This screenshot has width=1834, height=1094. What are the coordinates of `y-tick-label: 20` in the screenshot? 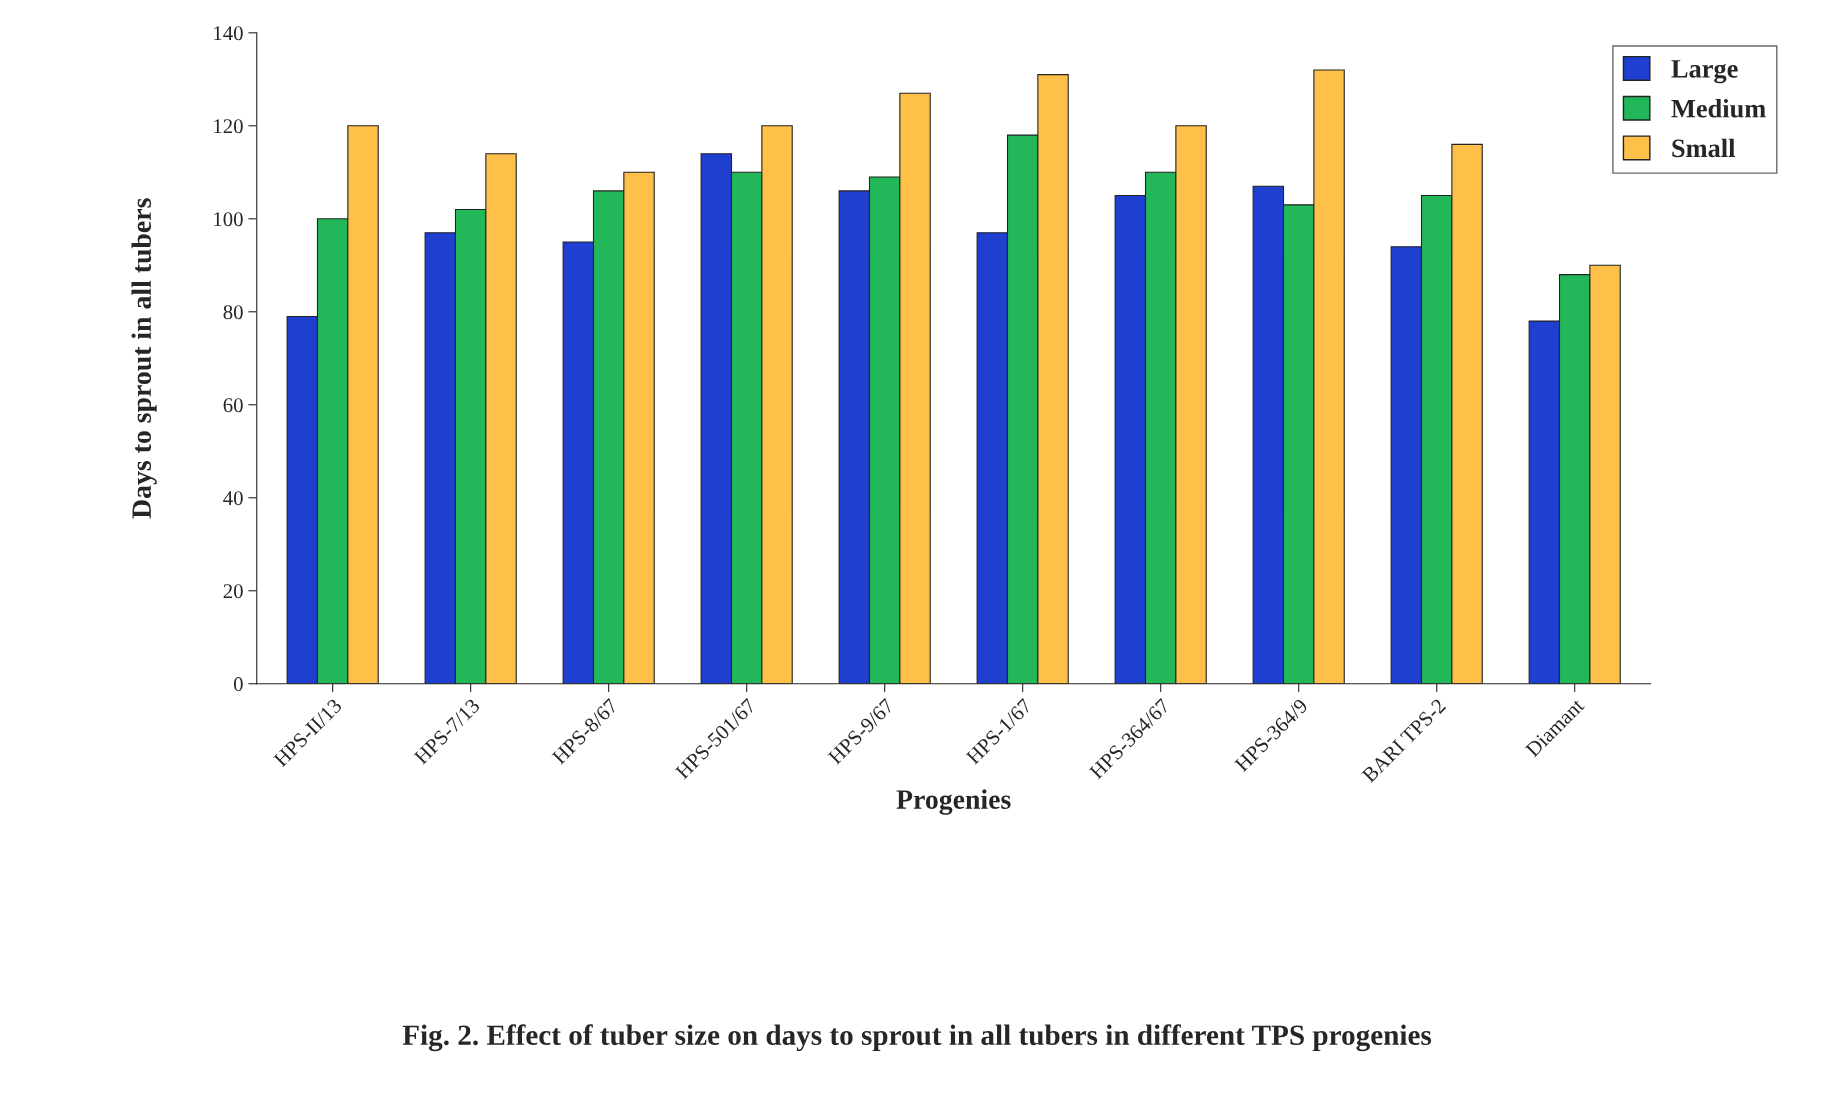 It's located at (233, 591).